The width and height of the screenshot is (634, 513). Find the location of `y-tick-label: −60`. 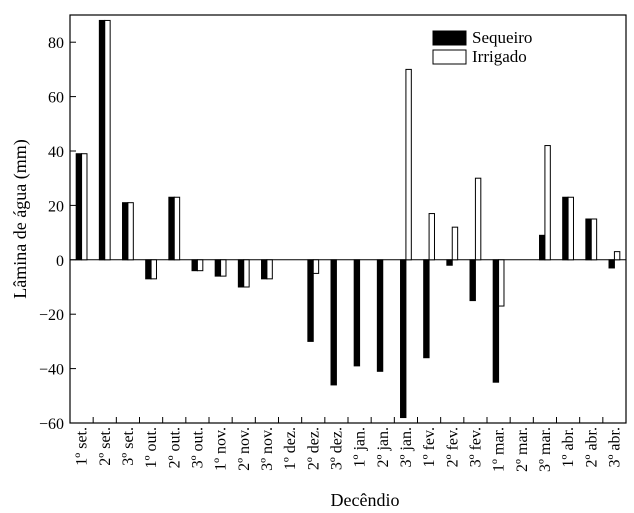

y-tick-label: −60 is located at coordinates (51, 424).